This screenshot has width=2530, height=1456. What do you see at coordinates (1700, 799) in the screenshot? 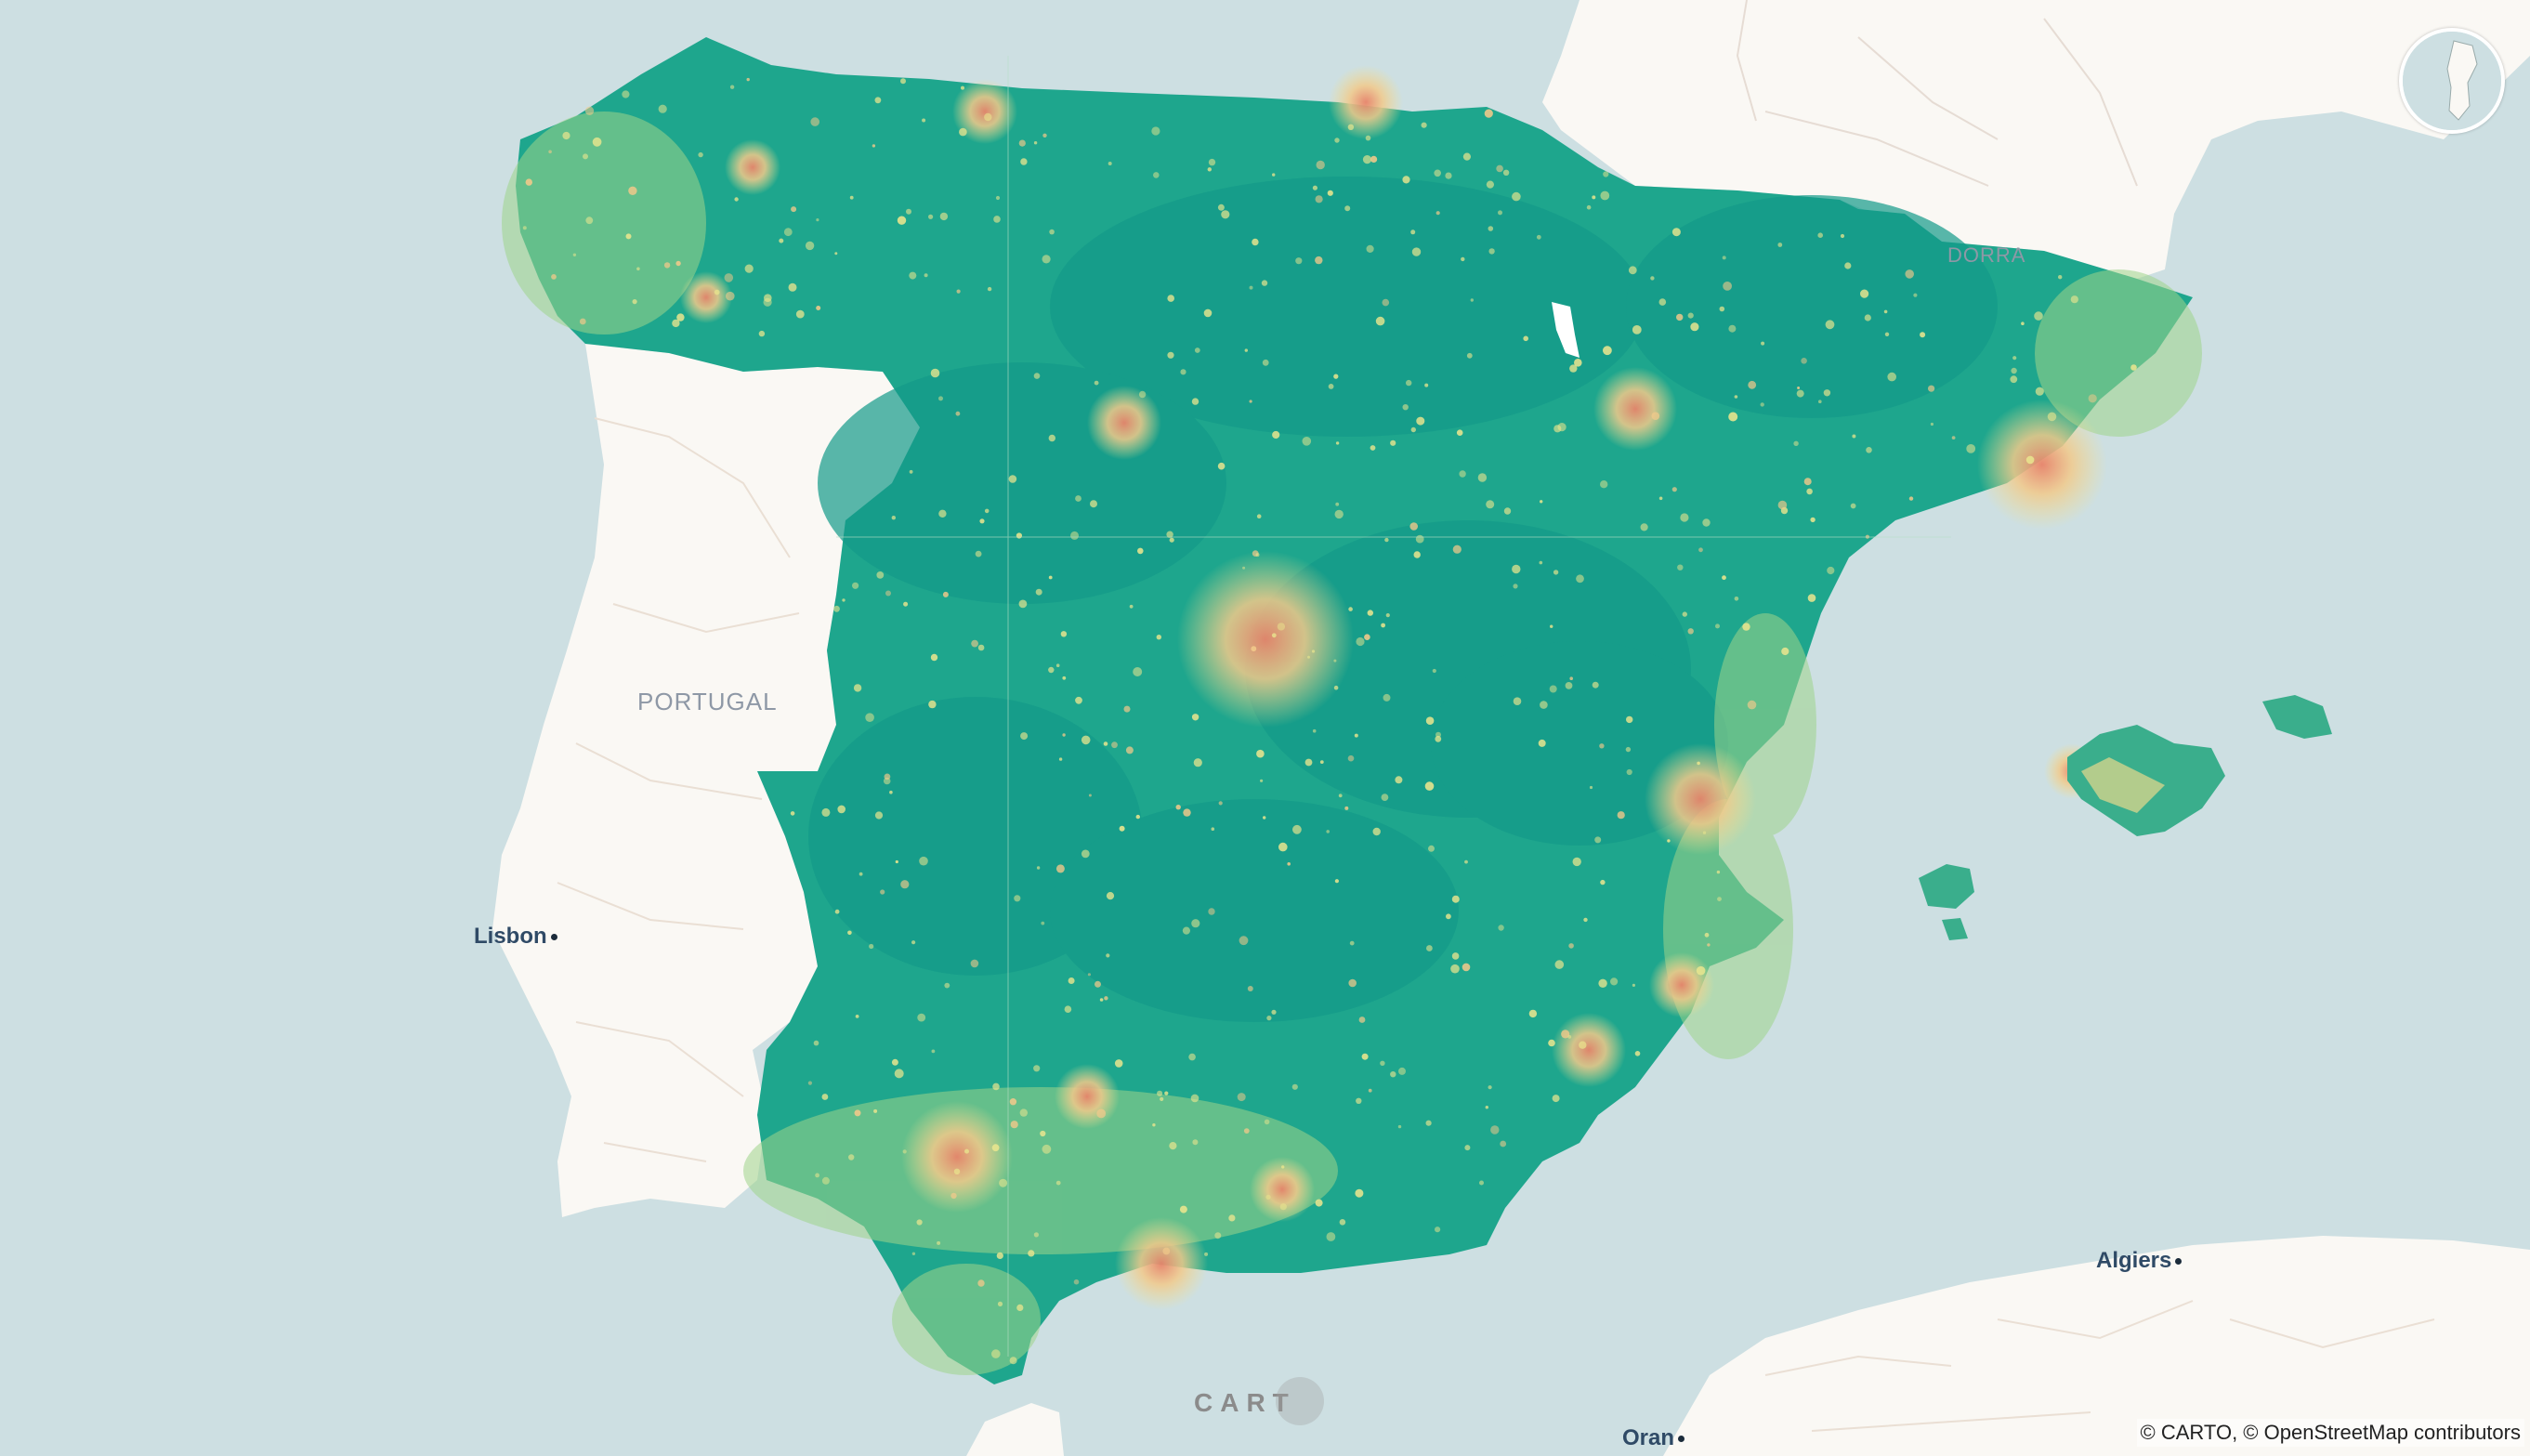
I see `hotspot-valencia` at bounding box center [1700, 799].